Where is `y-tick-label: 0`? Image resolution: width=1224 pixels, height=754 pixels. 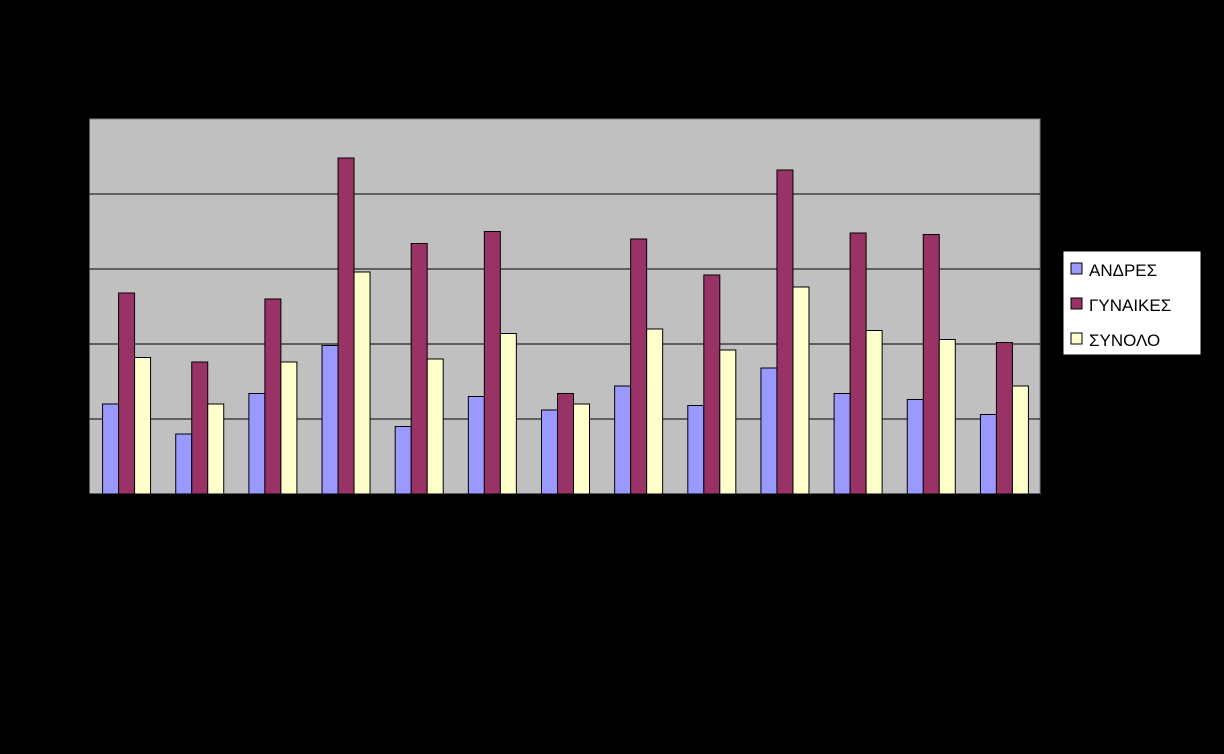 y-tick-label: 0 is located at coordinates (75, 494).